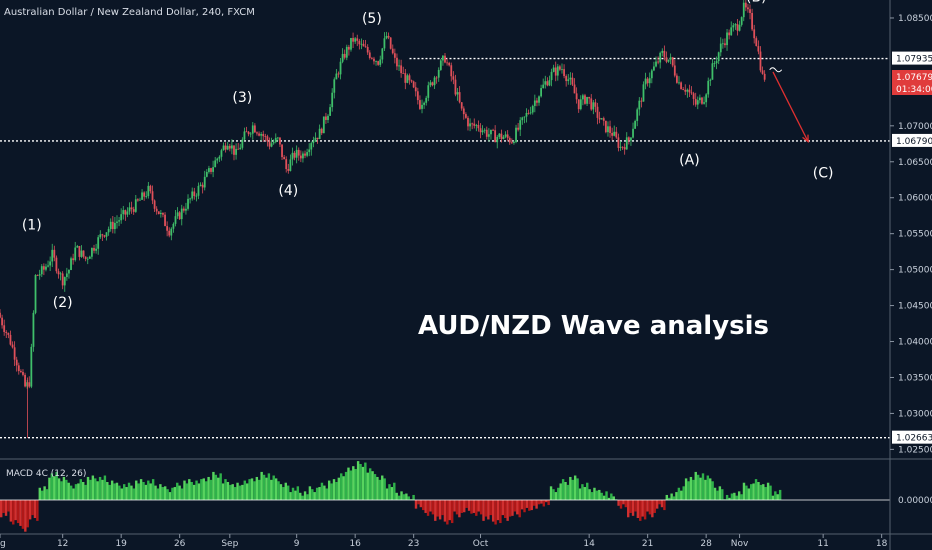 Image resolution: width=932 pixels, height=550 pixels. What do you see at coordinates (589, 544) in the screenshot?
I see `x-tick-label: 14` at bounding box center [589, 544].